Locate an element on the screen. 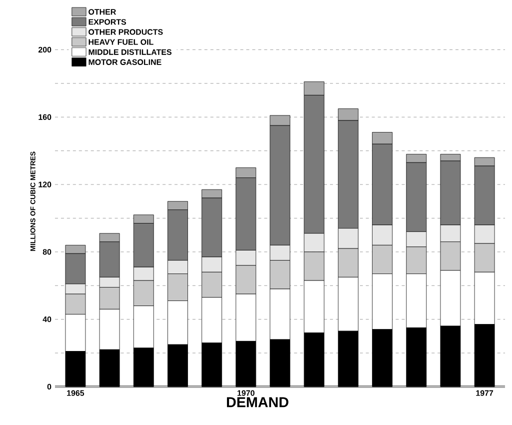  text: DEMAND is located at coordinates (257, 402).